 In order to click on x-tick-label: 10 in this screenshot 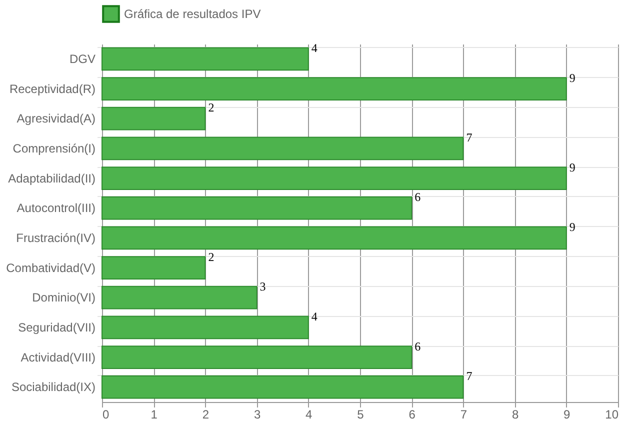, I will do `click(612, 415)`.